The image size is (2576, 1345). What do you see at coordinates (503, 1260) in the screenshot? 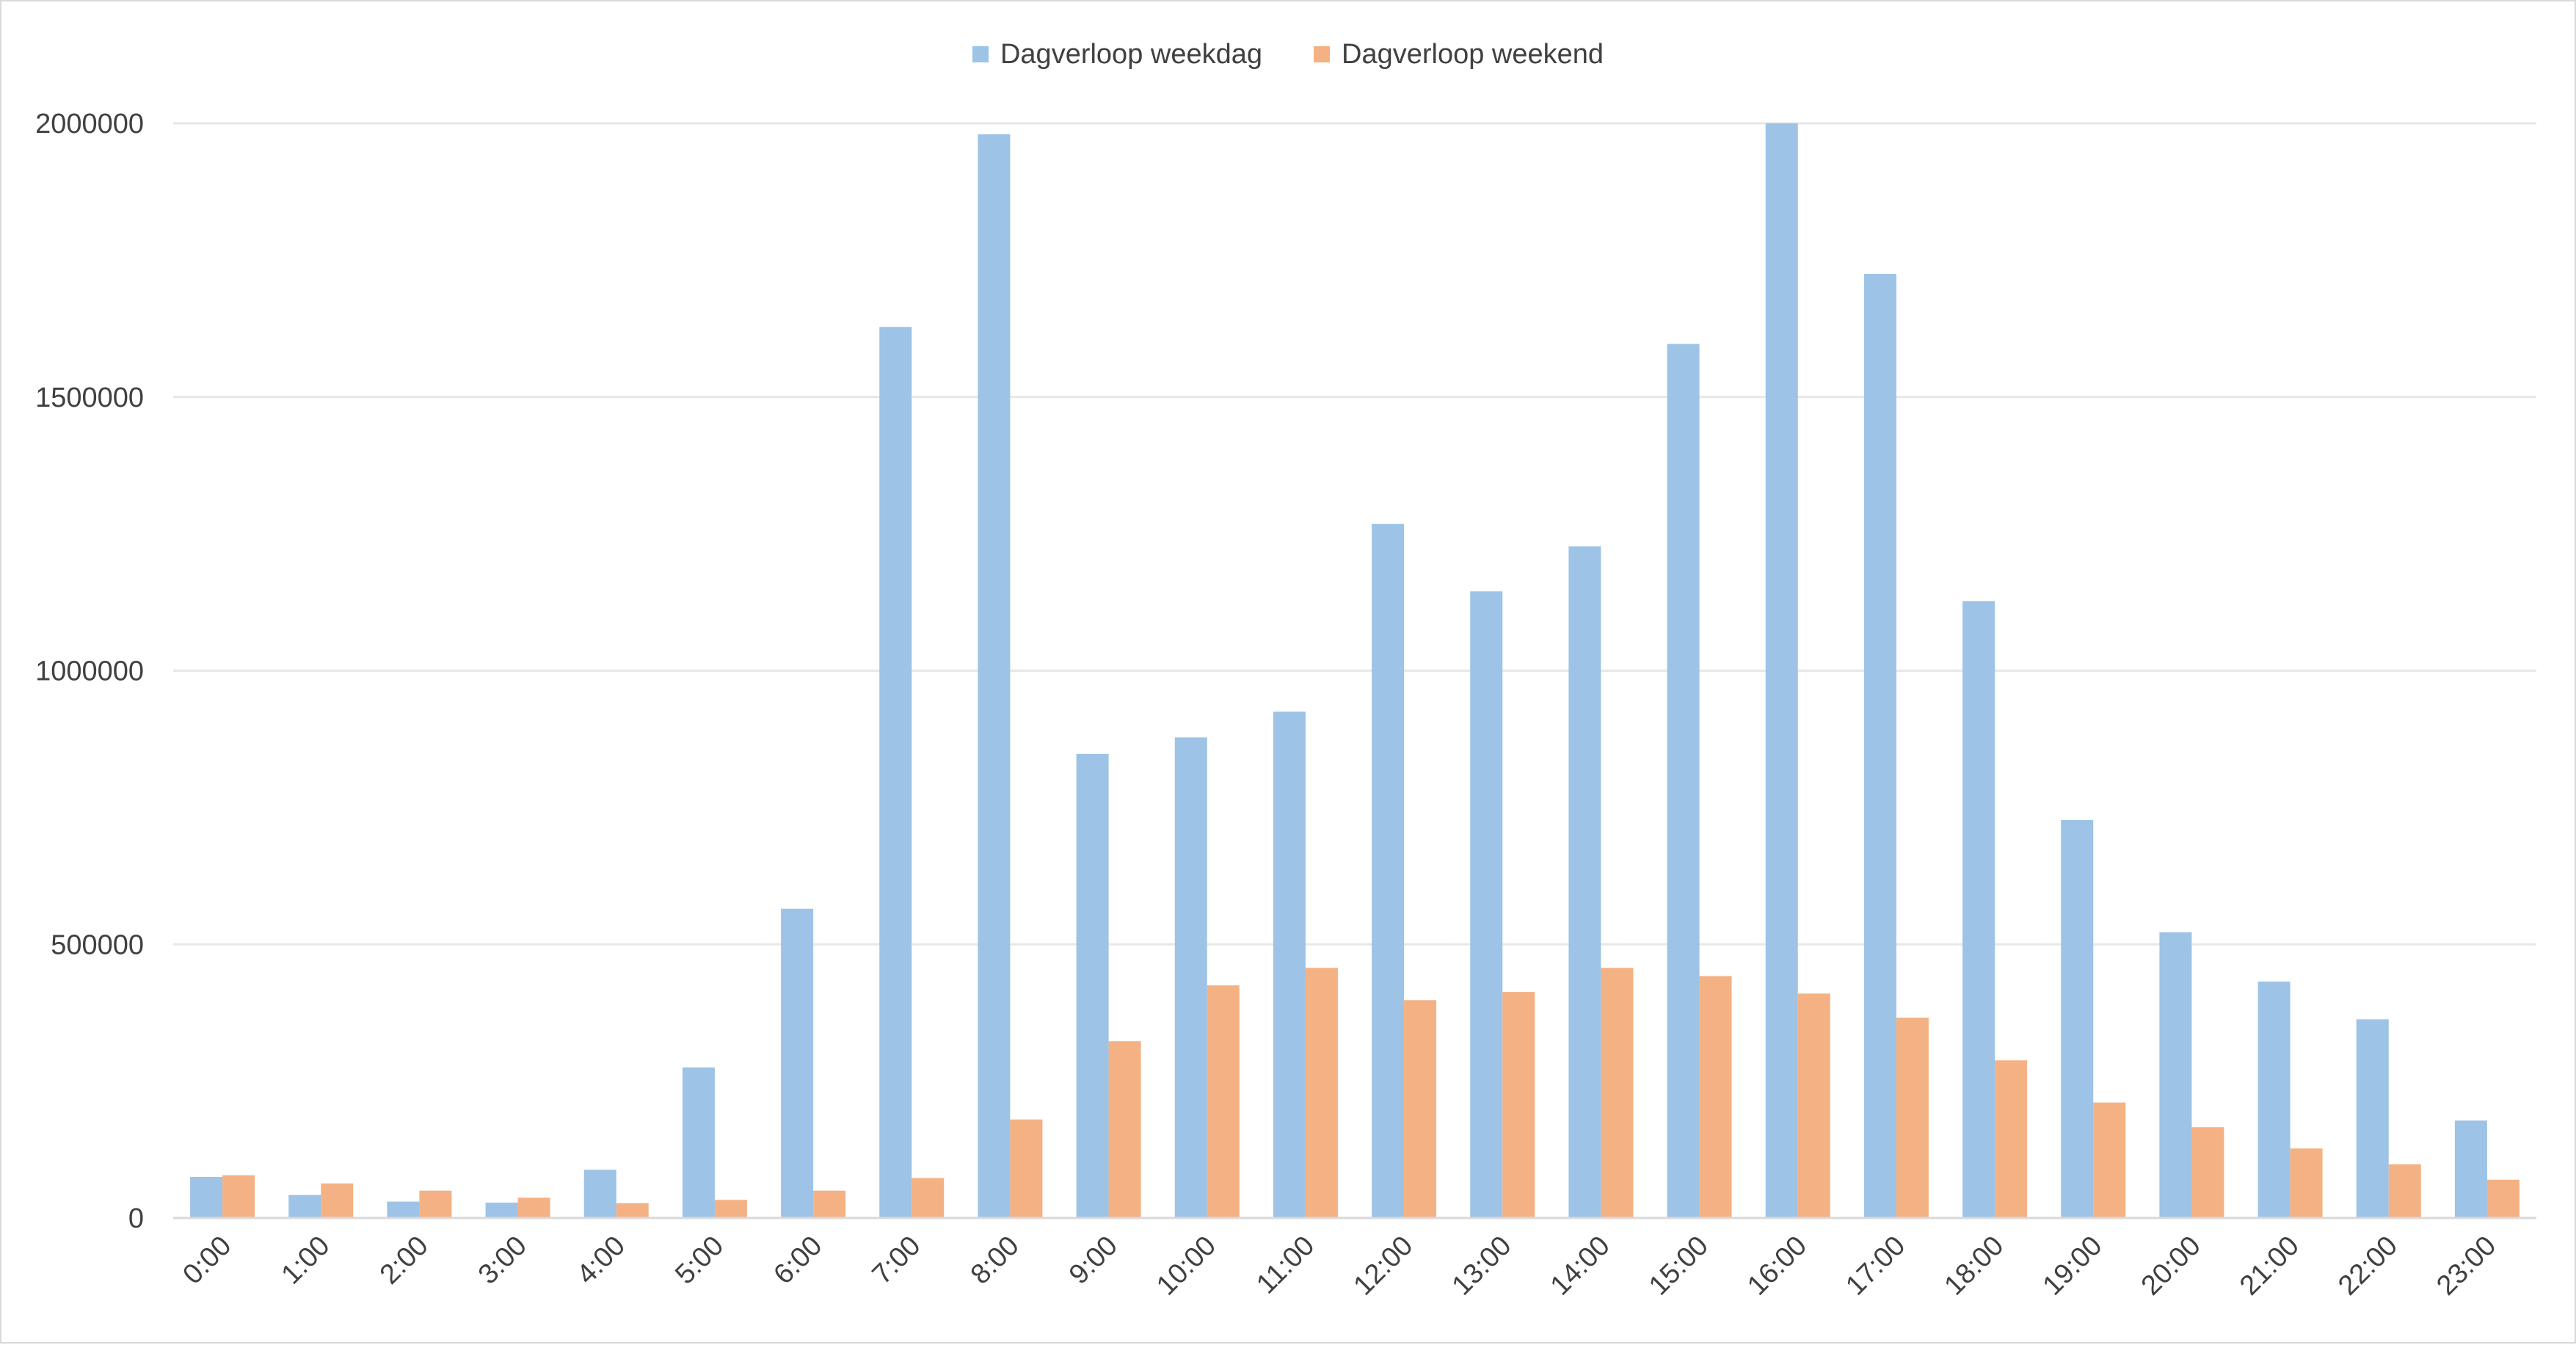
I see `x-tick-label: 3:00` at bounding box center [503, 1260].